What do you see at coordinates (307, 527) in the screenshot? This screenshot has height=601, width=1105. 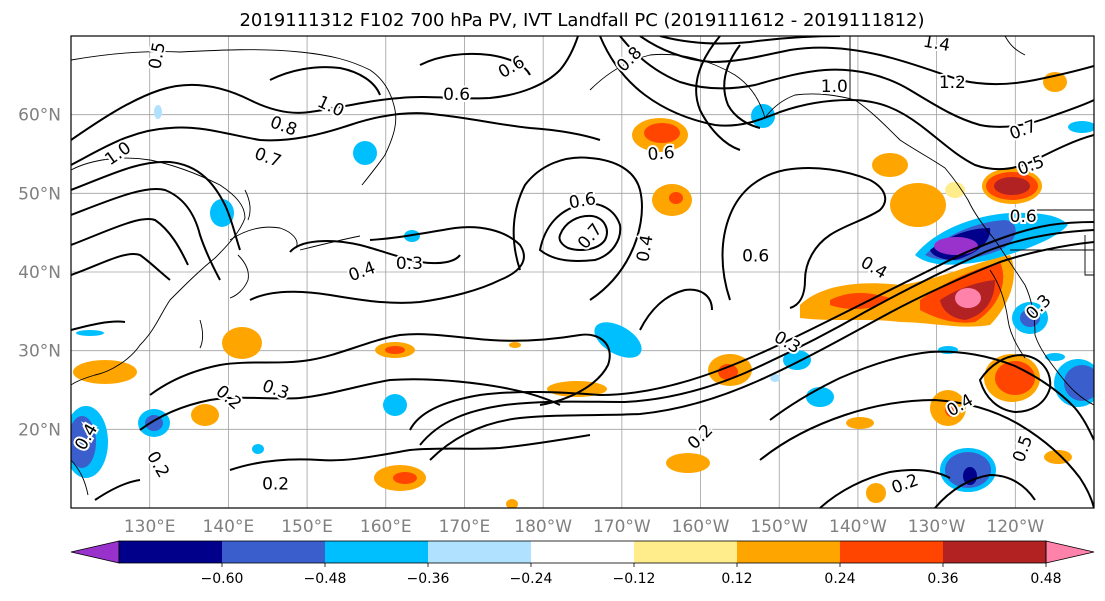 I see `longitude-label: 150°E` at bounding box center [307, 527].